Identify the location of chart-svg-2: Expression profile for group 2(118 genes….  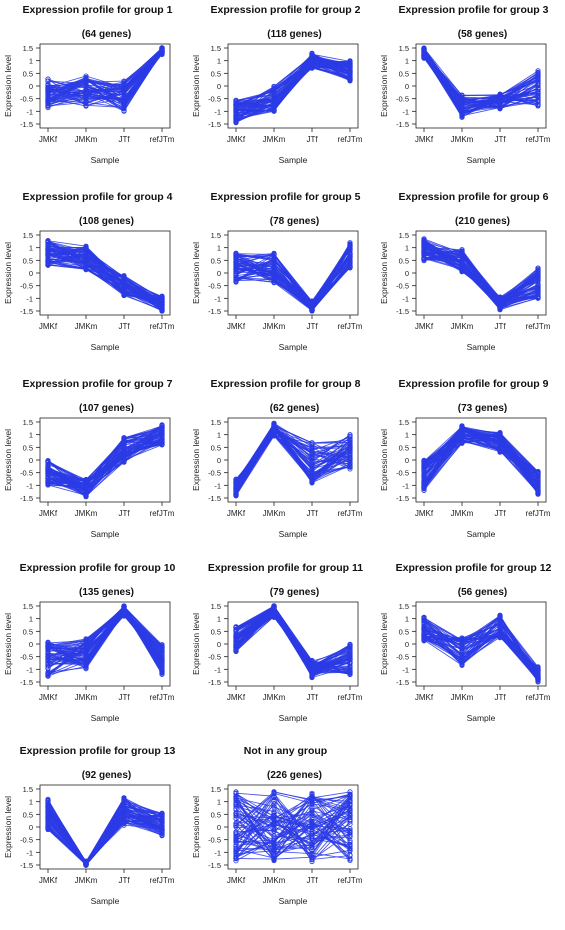
(280, 92).